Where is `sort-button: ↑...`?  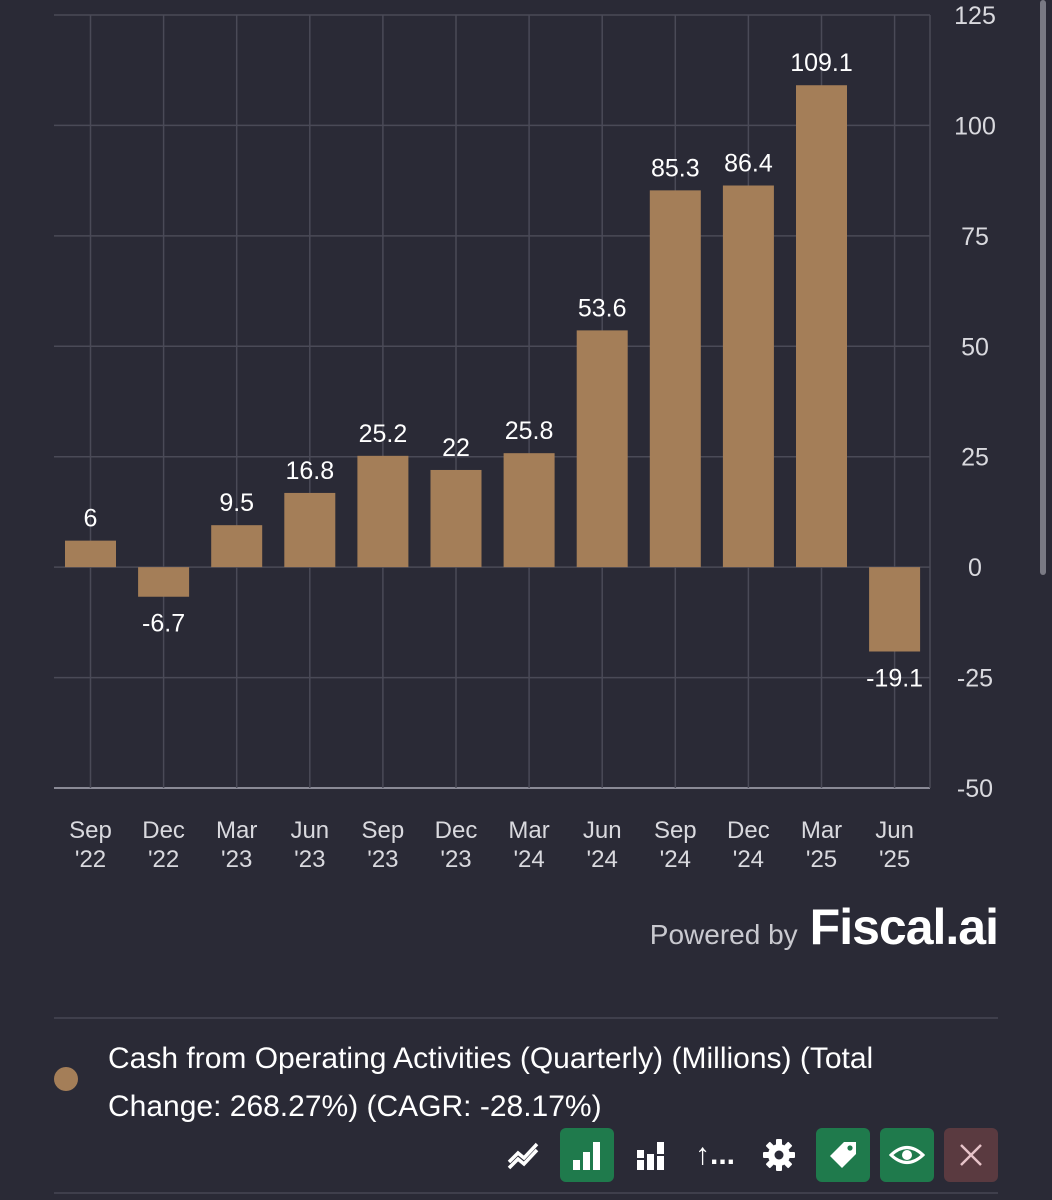
sort-button: ↑... is located at coordinates (715, 1155).